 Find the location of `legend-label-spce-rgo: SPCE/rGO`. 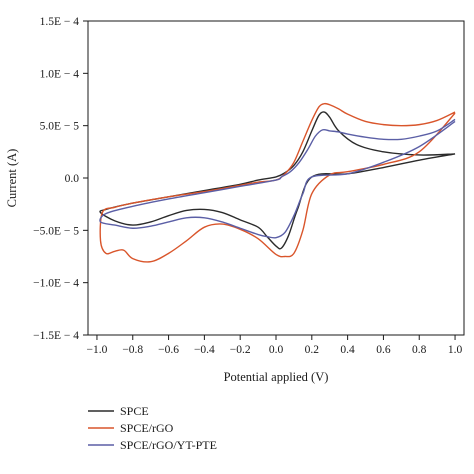

legend-label-spce-rgo: SPCE/rGO is located at coordinates (147, 428).